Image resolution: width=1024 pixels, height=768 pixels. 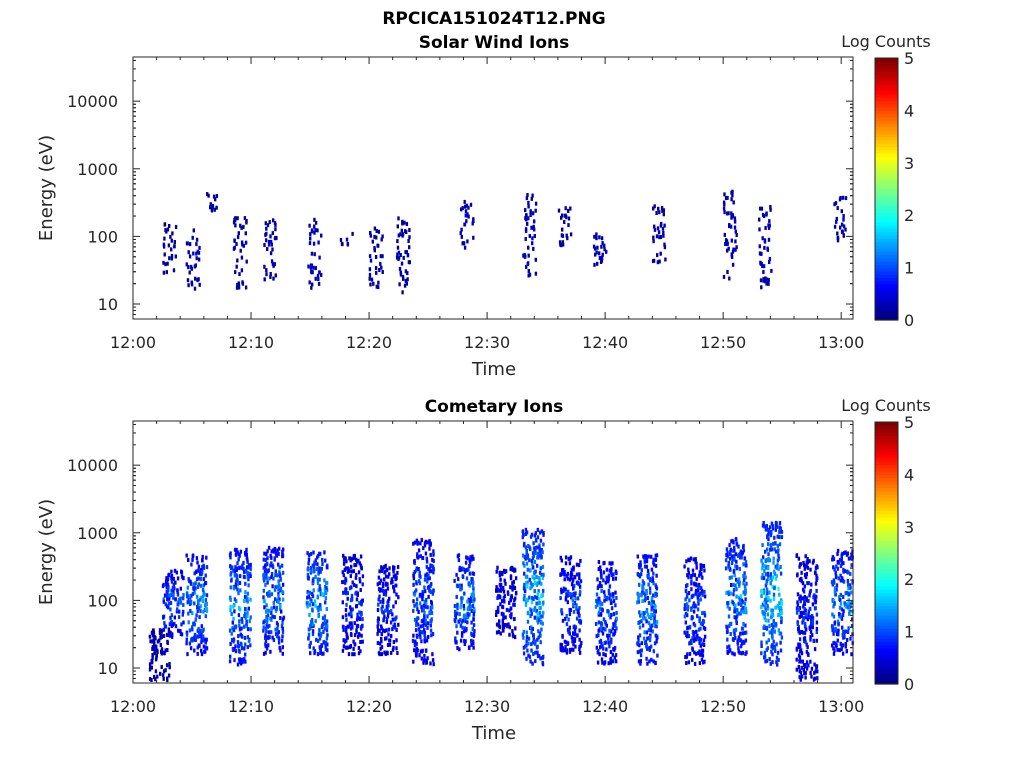 What do you see at coordinates (369, 342) in the screenshot?
I see `x-tick-label: 12:20` at bounding box center [369, 342].